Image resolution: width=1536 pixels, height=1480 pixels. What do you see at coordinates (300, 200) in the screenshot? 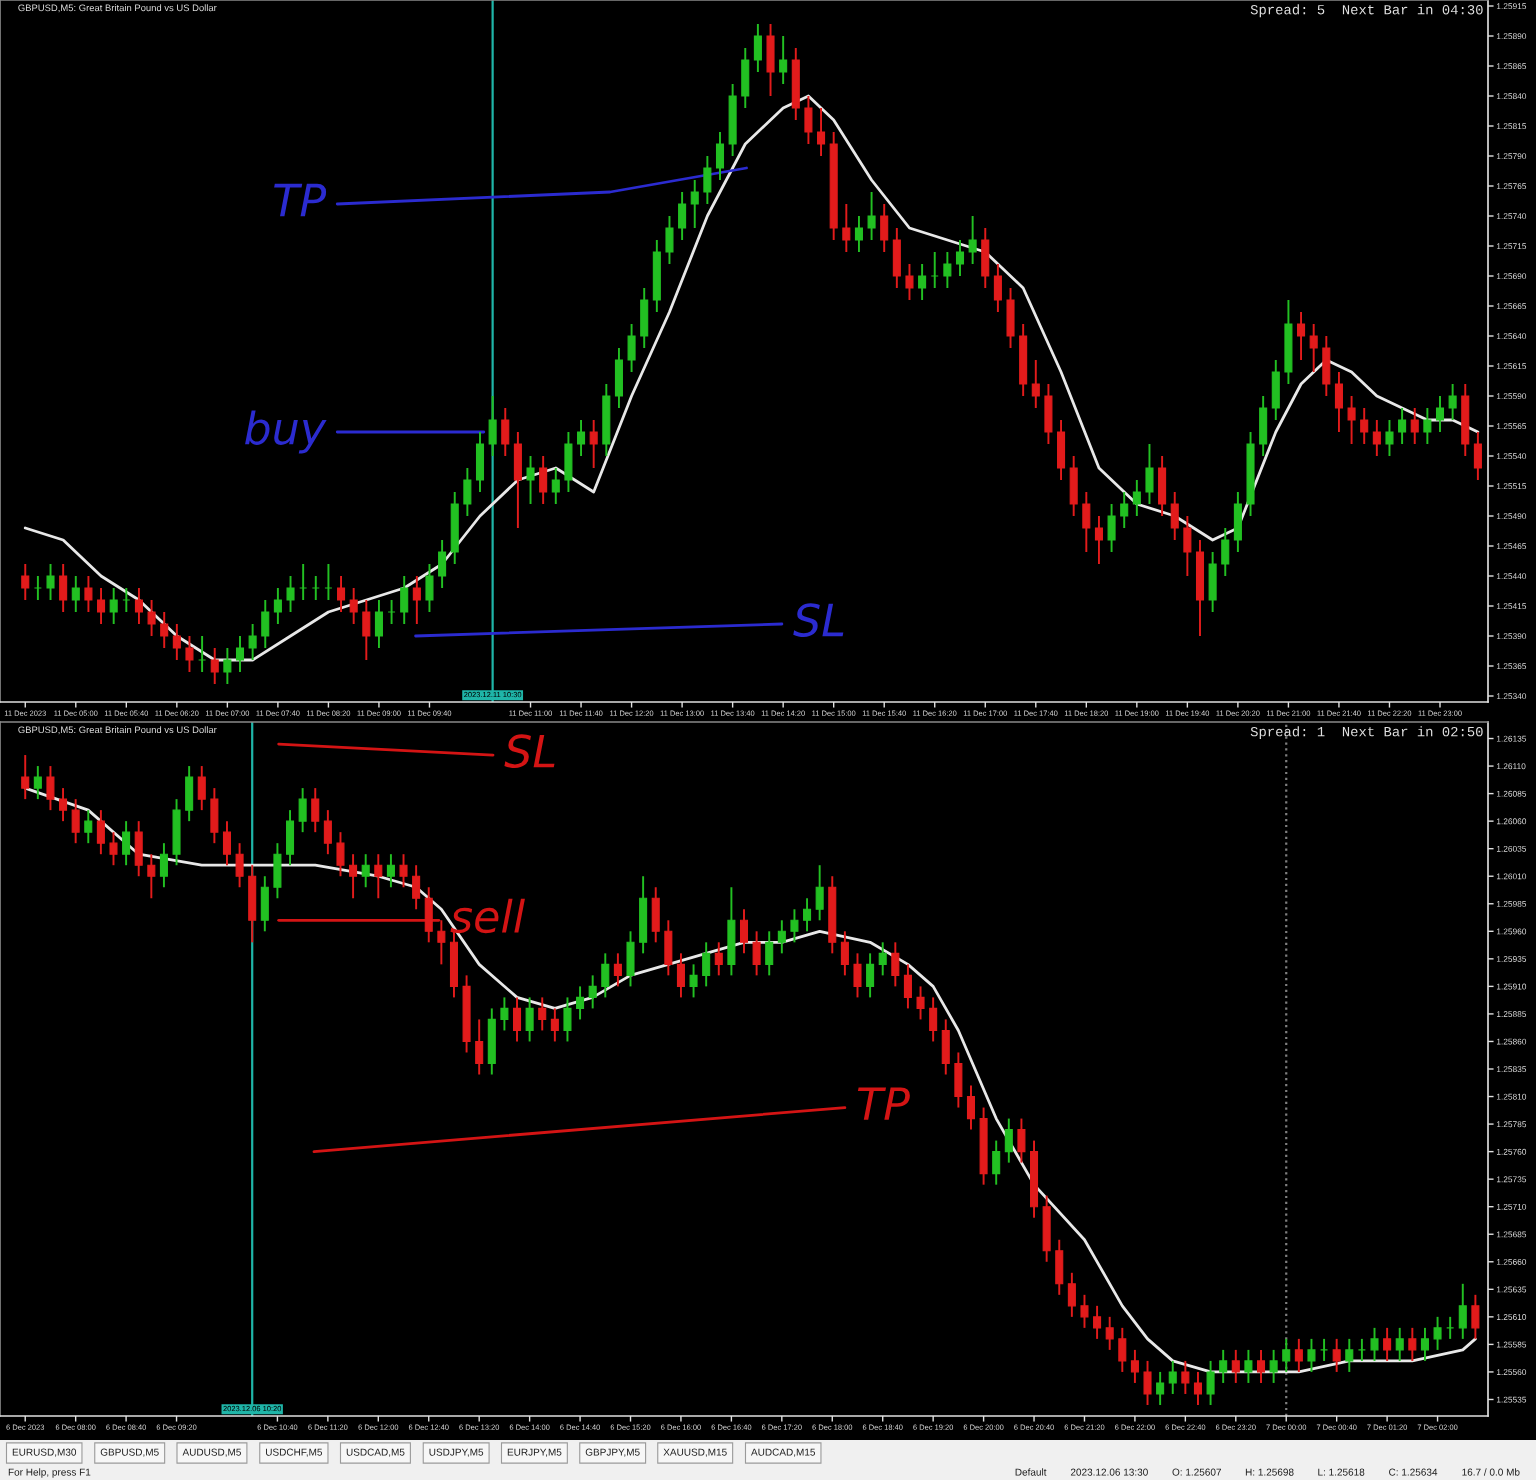
I see `annotation: TP` at bounding box center [300, 200].